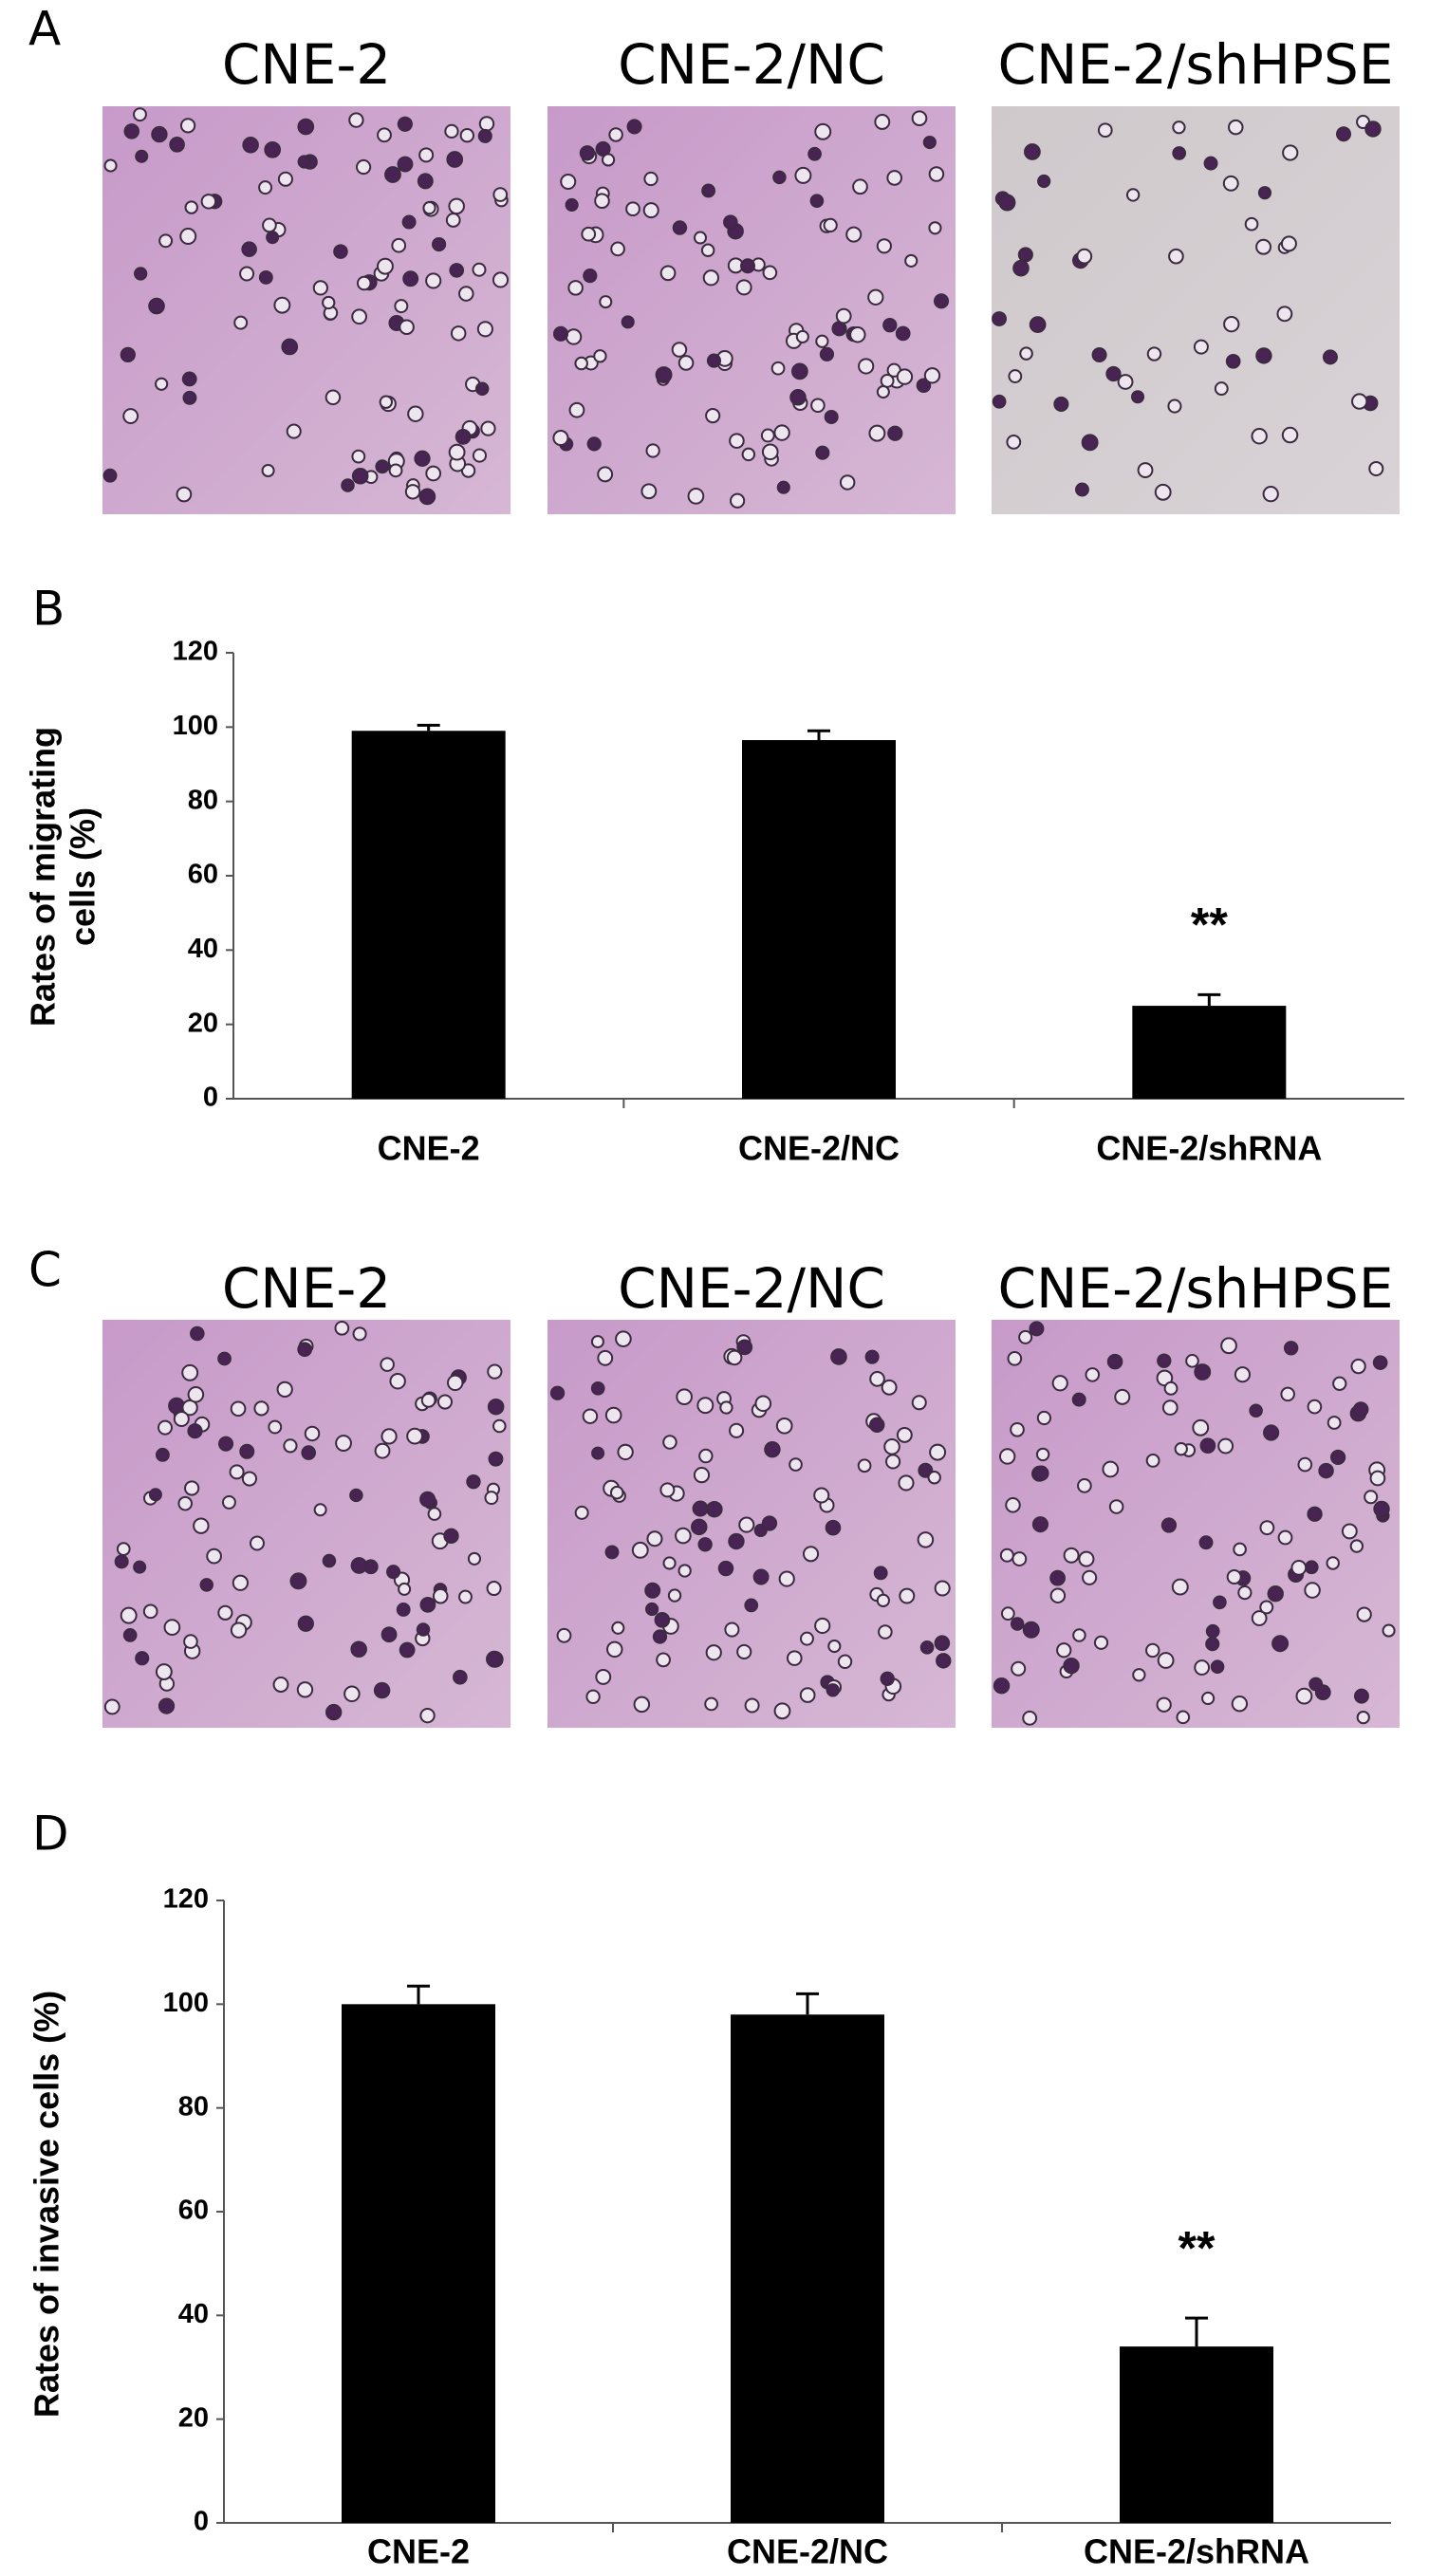  What do you see at coordinates (50, 1834) in the screenshot?
I see `panel-label: D` at bounding box center [50, 1834].